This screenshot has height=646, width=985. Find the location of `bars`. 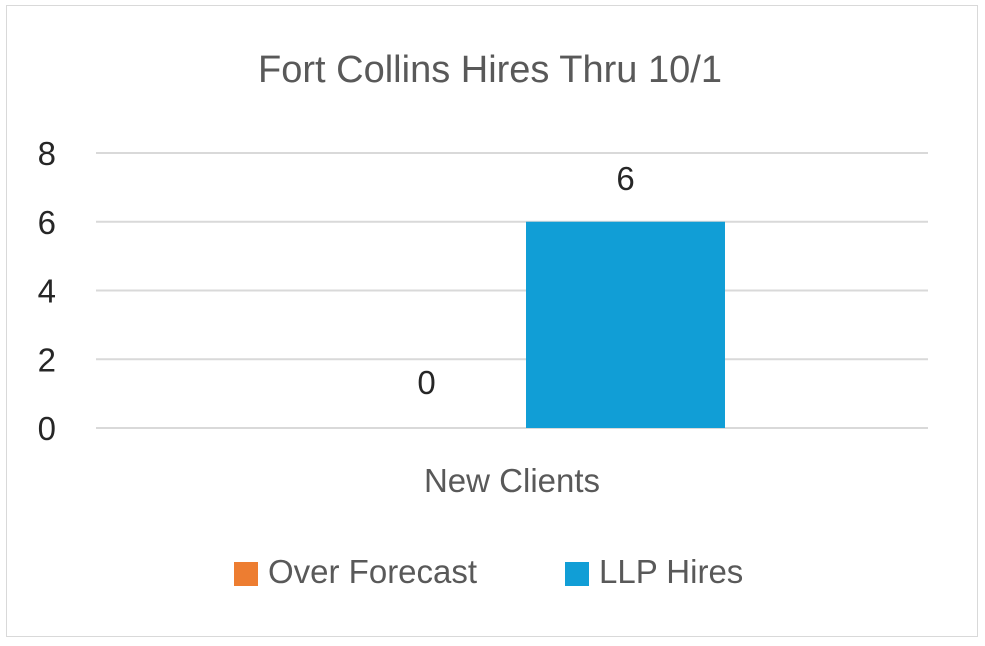

bars is located at coordinates (625, 324).